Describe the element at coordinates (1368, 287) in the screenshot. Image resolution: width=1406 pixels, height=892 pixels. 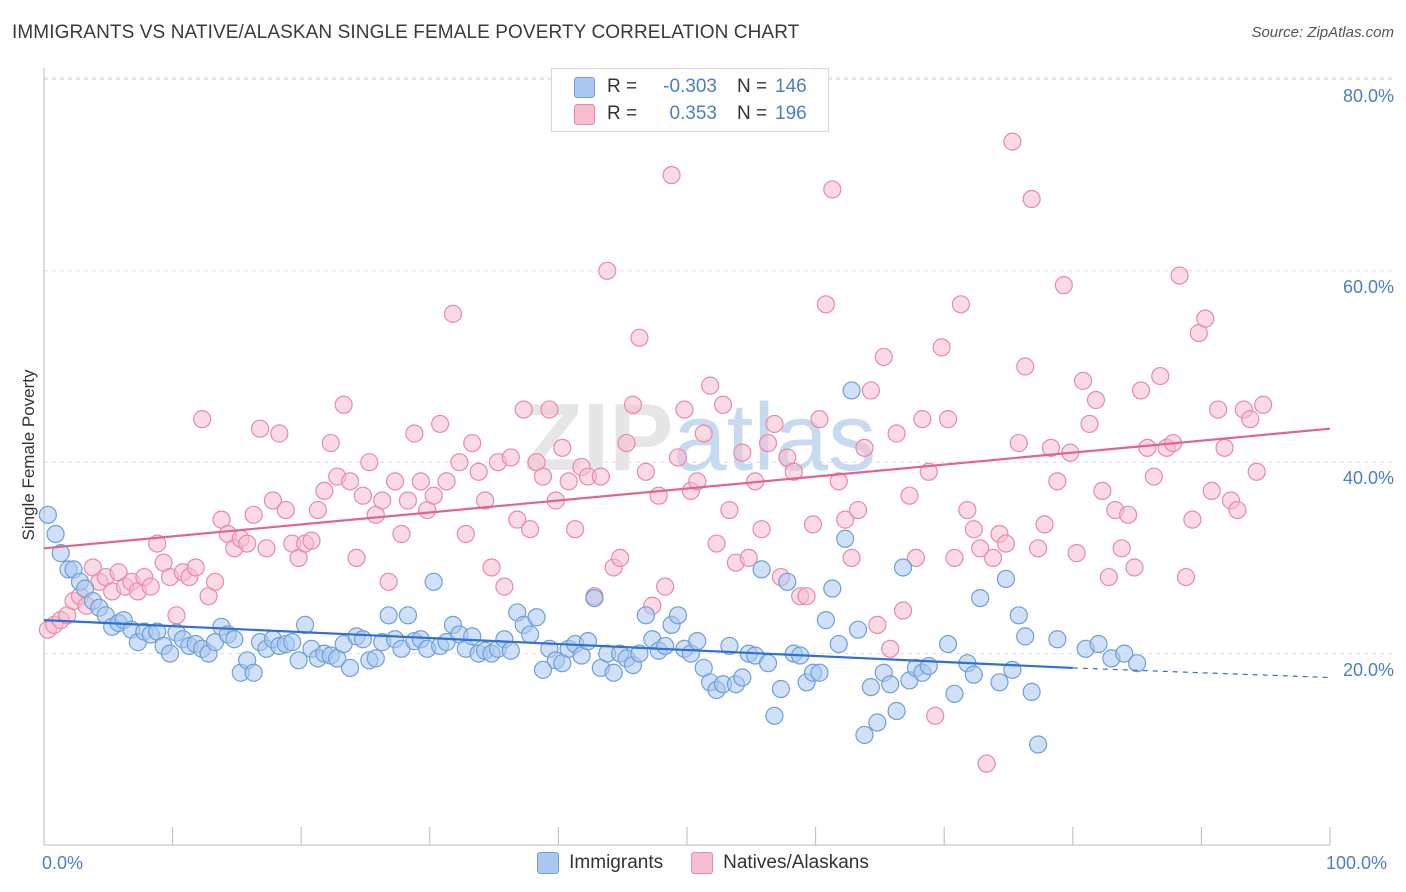
I see `y-tick-label: 60.0%` at that location.